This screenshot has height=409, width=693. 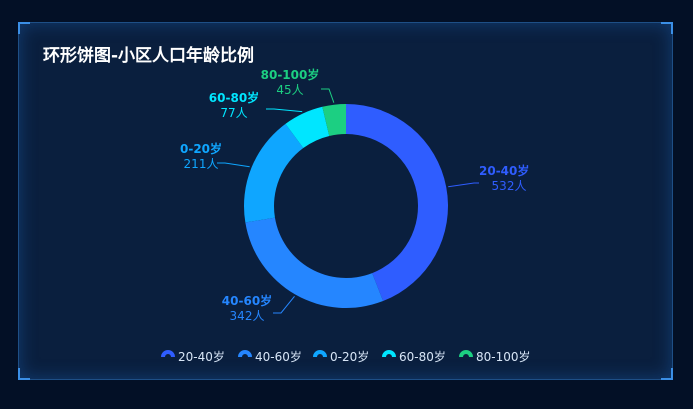 I want to click on legend-item-20-40岁: 20-40岁, so click(x=193, y=356).